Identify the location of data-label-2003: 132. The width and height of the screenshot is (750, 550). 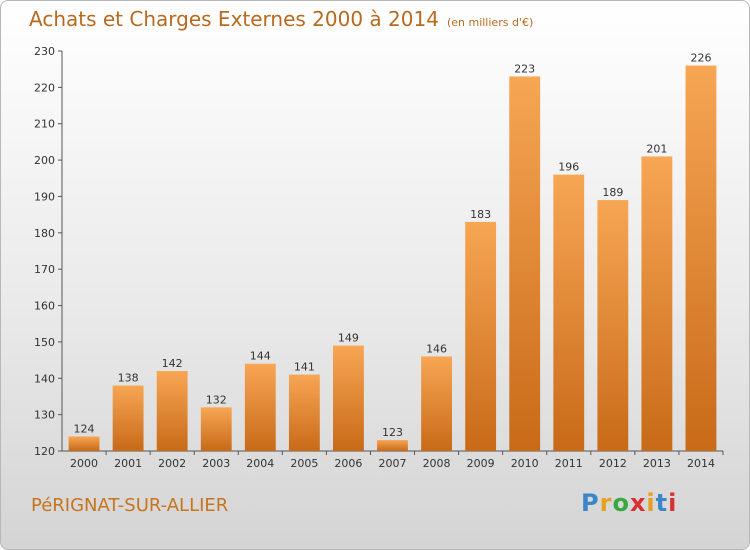
(216, 399).